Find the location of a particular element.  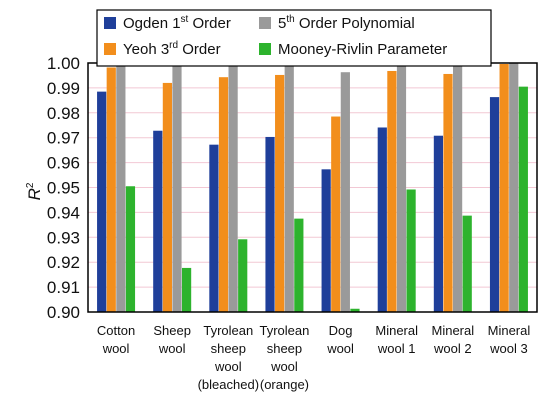

legend-box is located at coordinates (294, 38).